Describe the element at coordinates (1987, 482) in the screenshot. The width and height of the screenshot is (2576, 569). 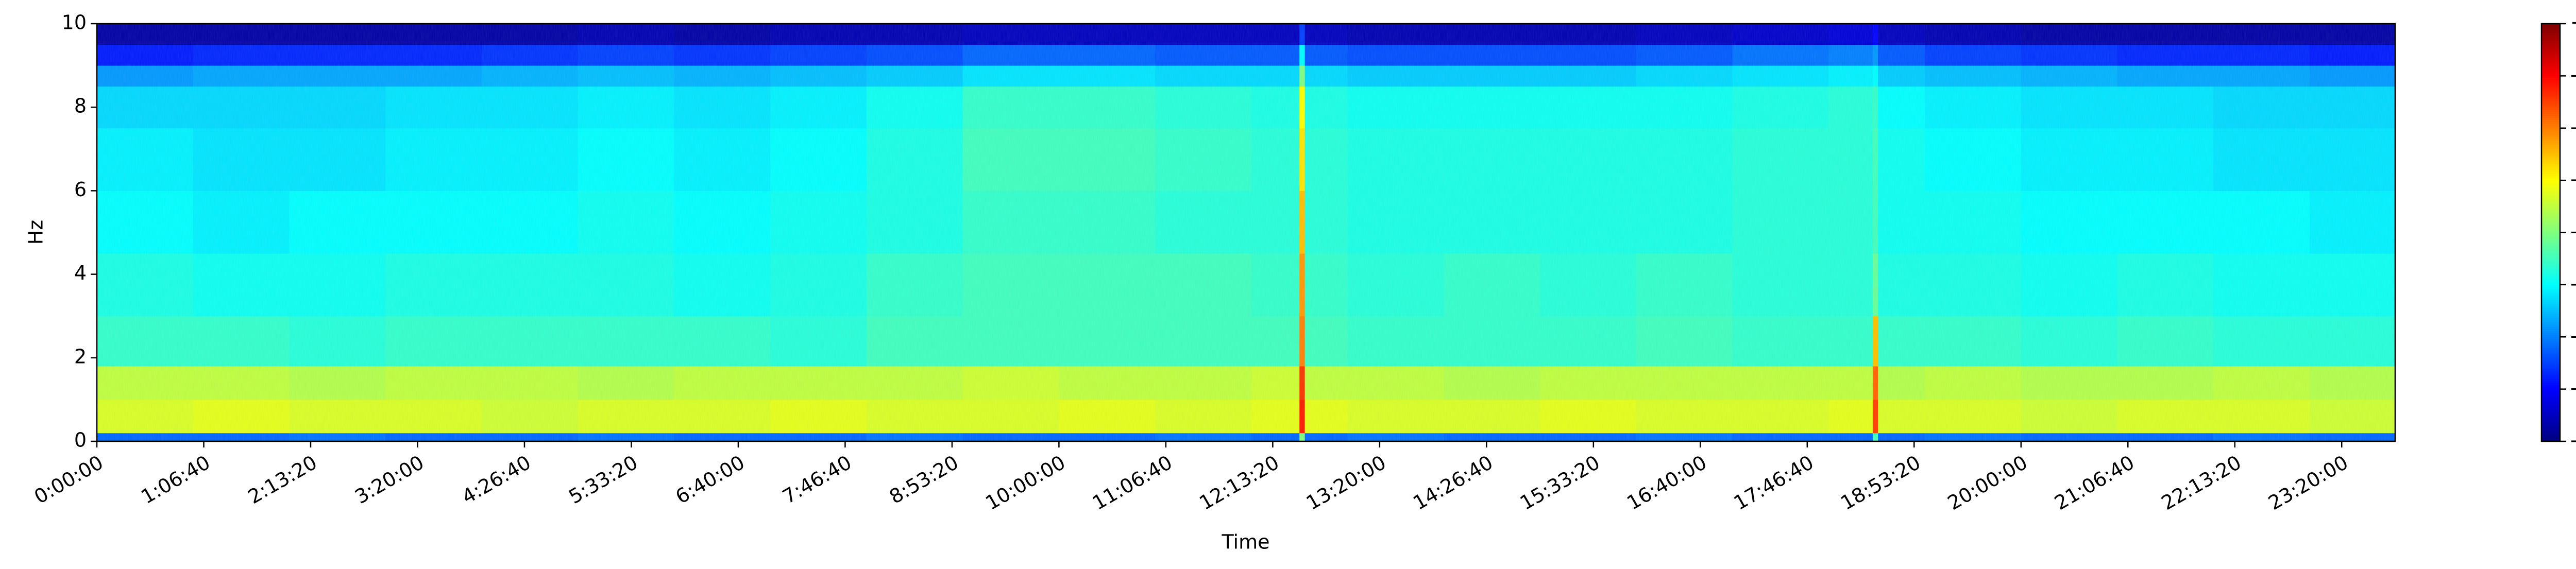
I see `x-tick-label: 20:00:00` at that location.